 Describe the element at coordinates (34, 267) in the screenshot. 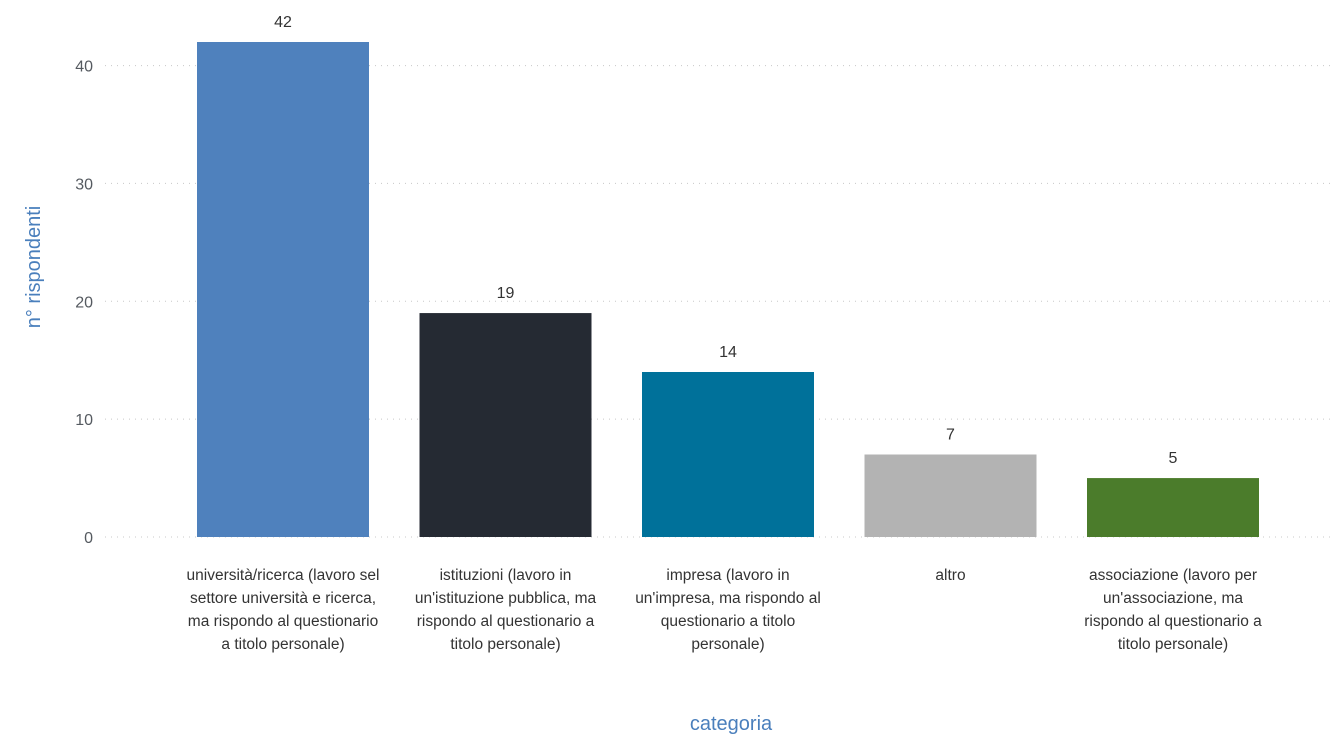

I see `y-axis-title: n° rispondenti` at that location.